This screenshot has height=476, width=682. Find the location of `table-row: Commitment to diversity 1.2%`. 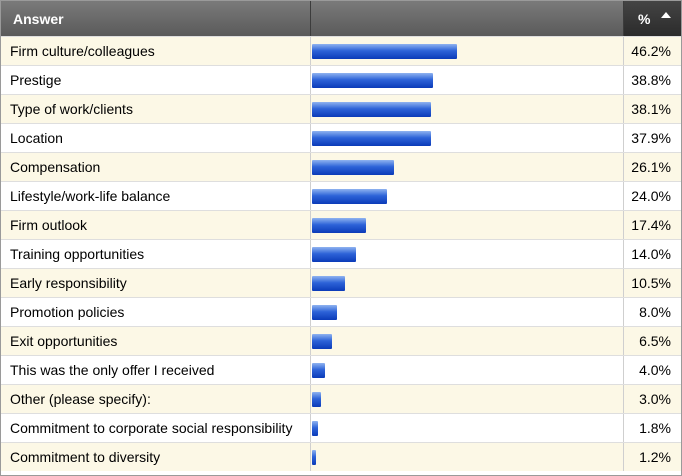

table-row: Commitment to diversity 1.2% is located at coordinates (341, 456).